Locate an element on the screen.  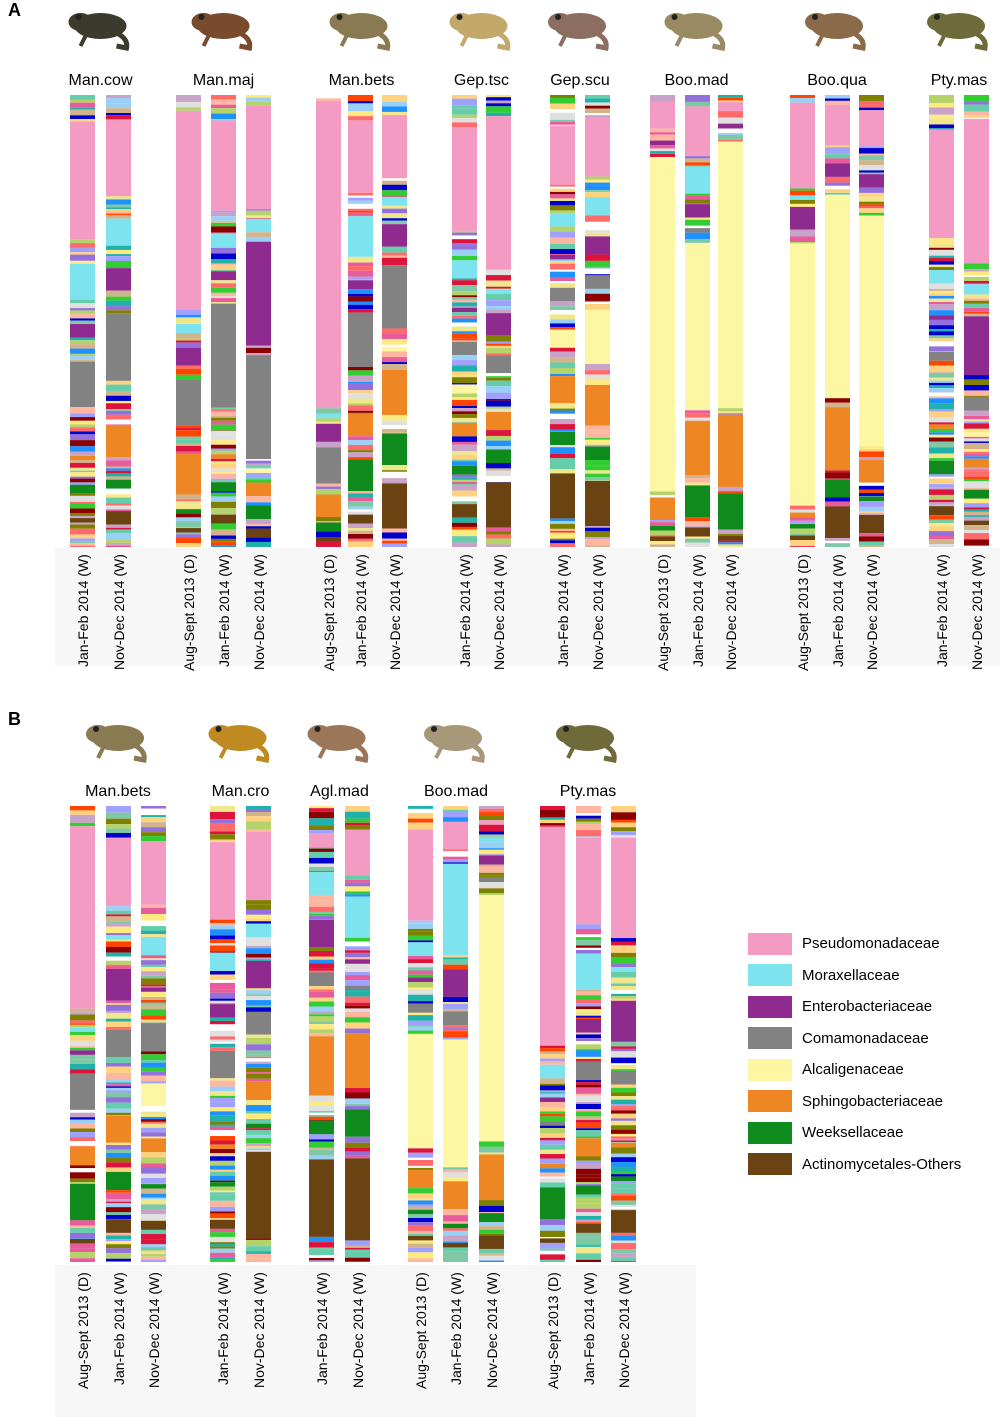
family-segment-comamonadaceae is located at coordinates (222, 1064).